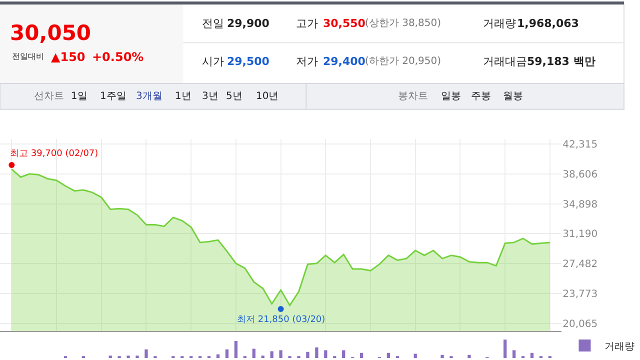 The image size is (640, 360). I want to click on annotation: 최저 21,850 (03/20), so click(281, 320).